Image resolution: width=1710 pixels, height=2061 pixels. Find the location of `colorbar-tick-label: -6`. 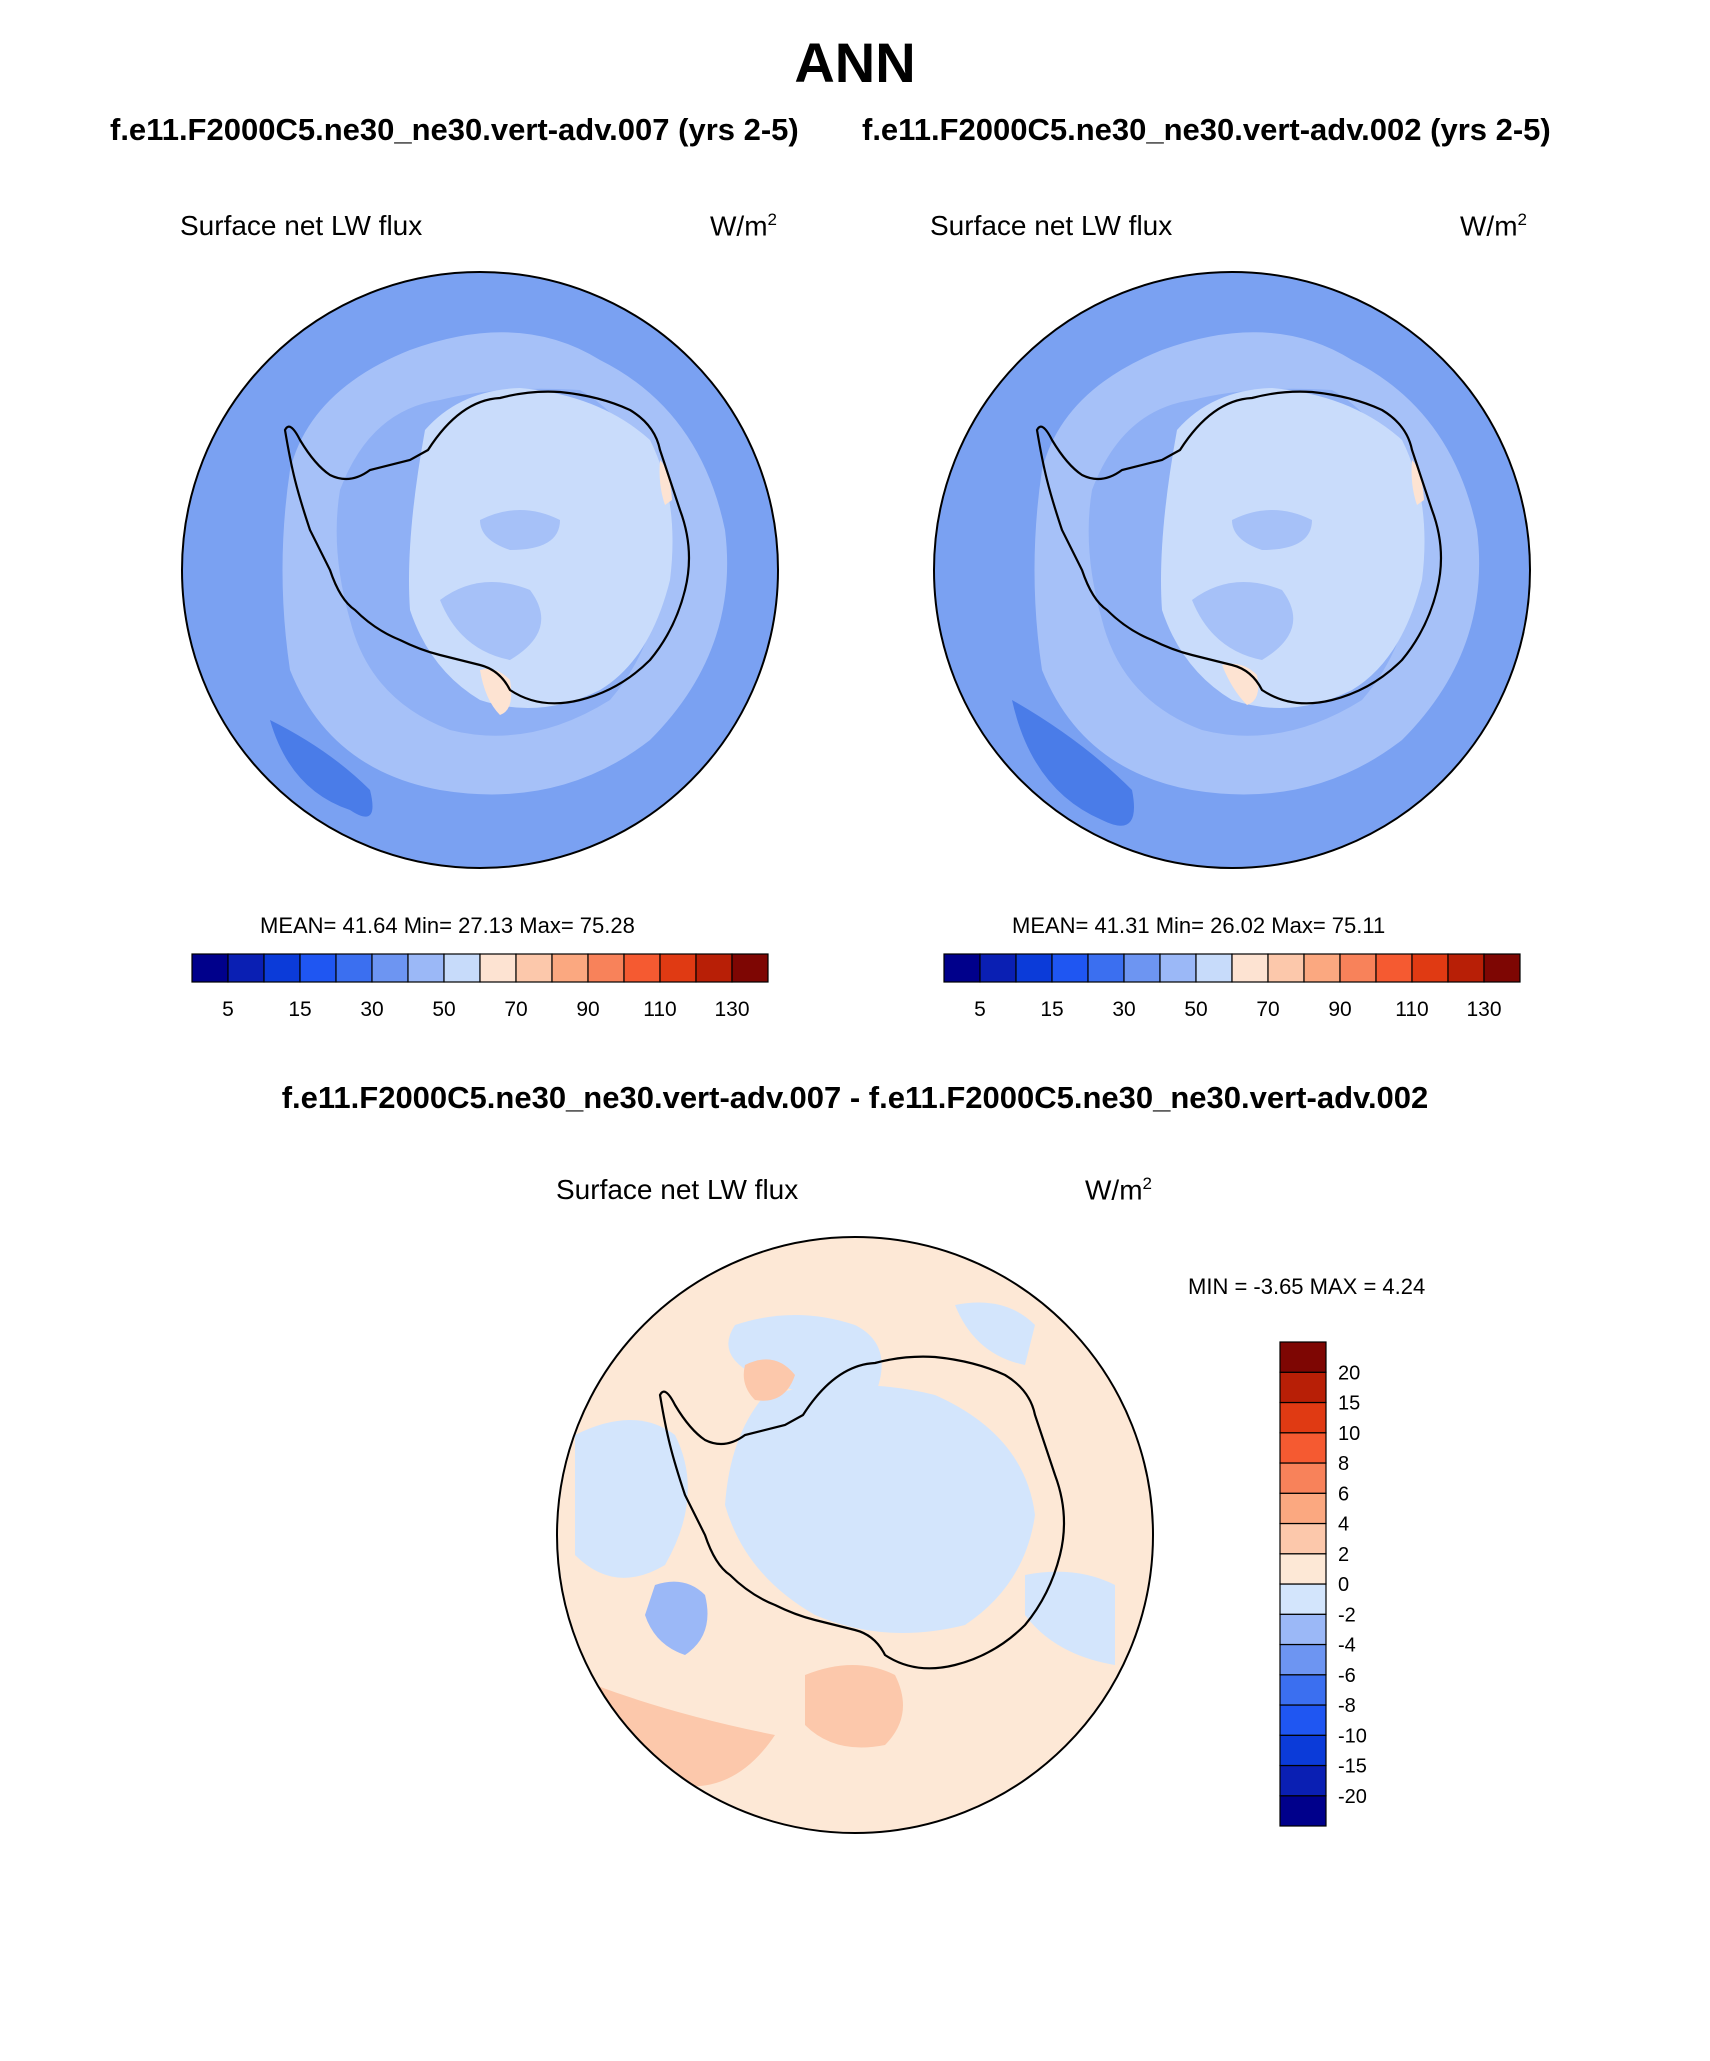

colorbar-tick-label: -6 is located at coordinates (1347, 1676).